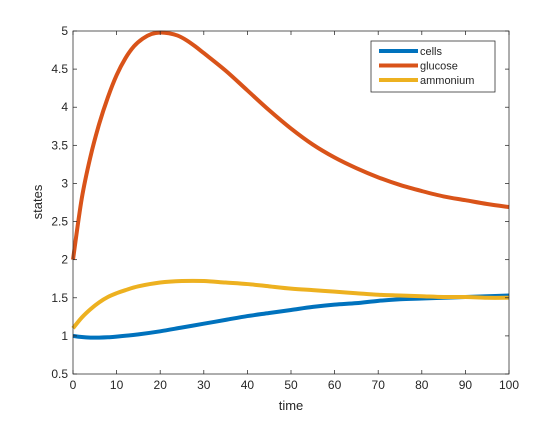 The image size is (560, 425). What do you see at coordinates (291, 405) in the screenshot?
I see `x-axis-label: time` at bounding box center [291, 405].